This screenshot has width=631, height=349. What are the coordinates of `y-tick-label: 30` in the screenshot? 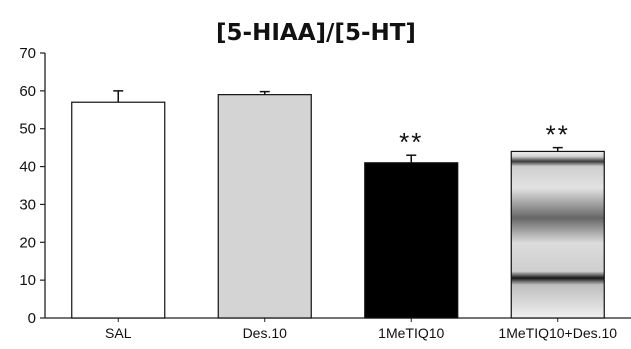 It's located at (27, 204).